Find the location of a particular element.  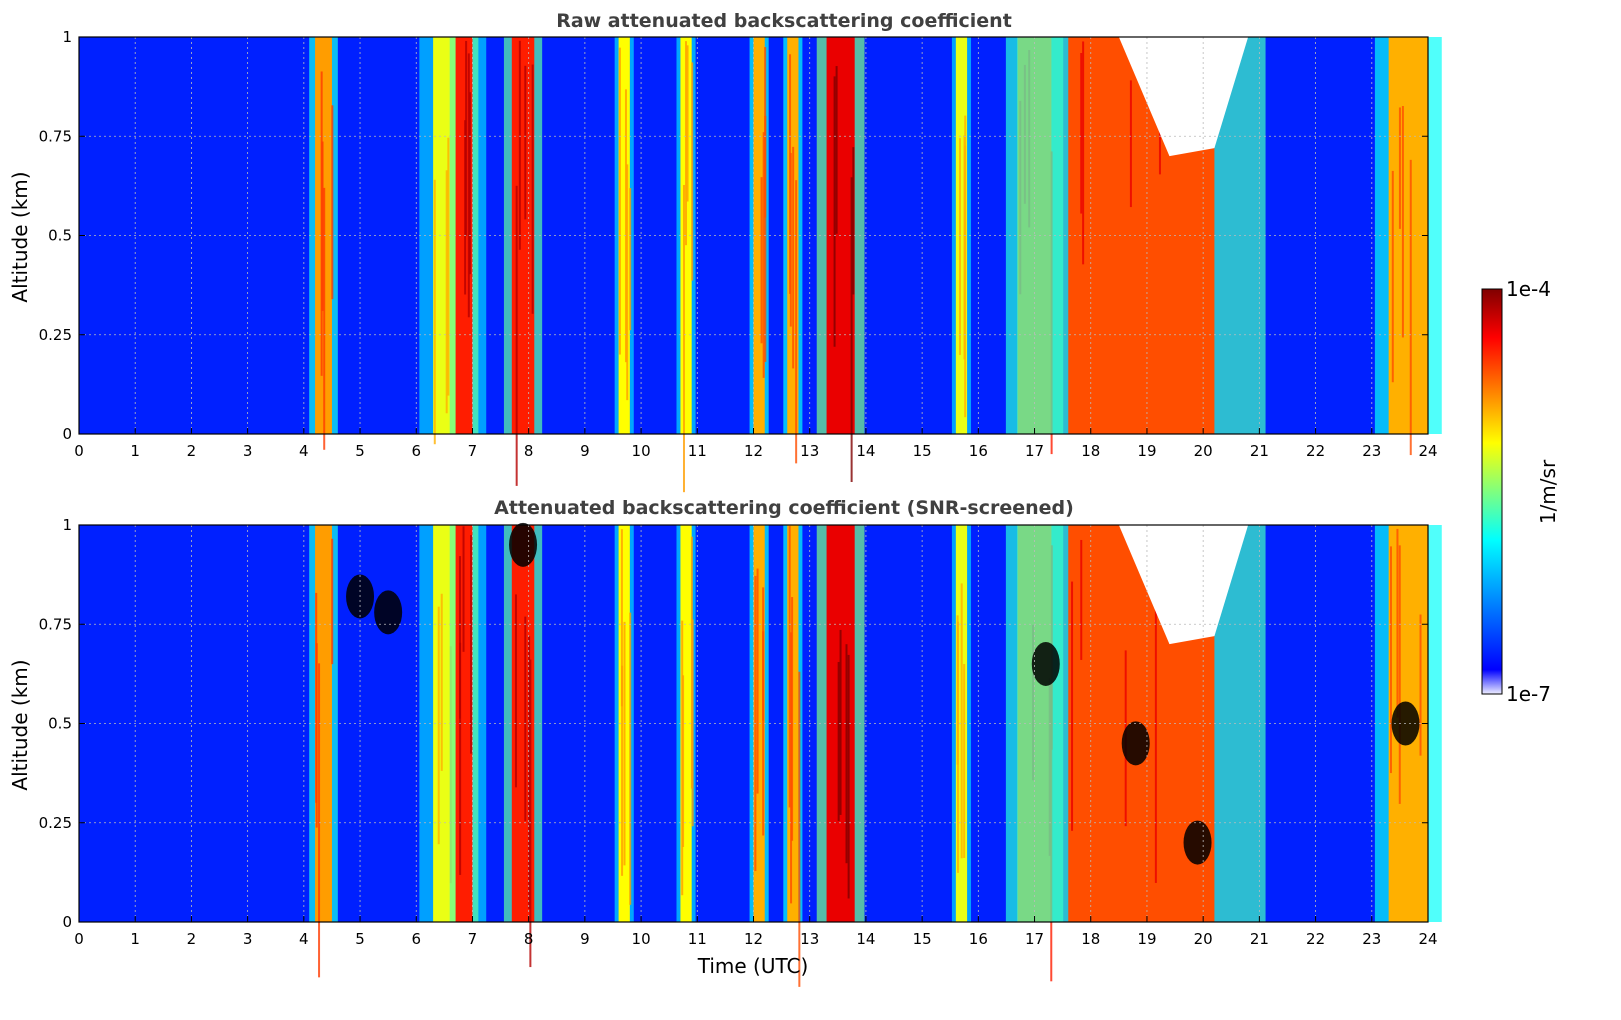

x-tick-label: 16 is located at coordinates (978, 939).